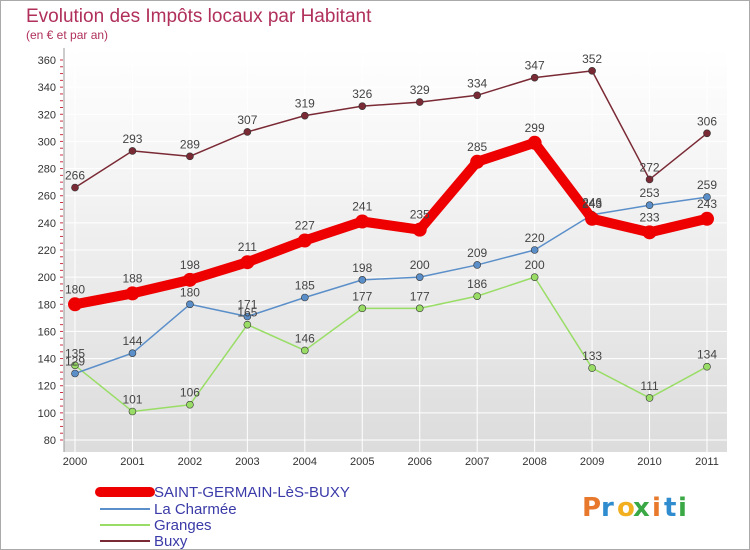 This screenshot has height=550, width=750. I want to click on data-label: 133, so click(592, 356).